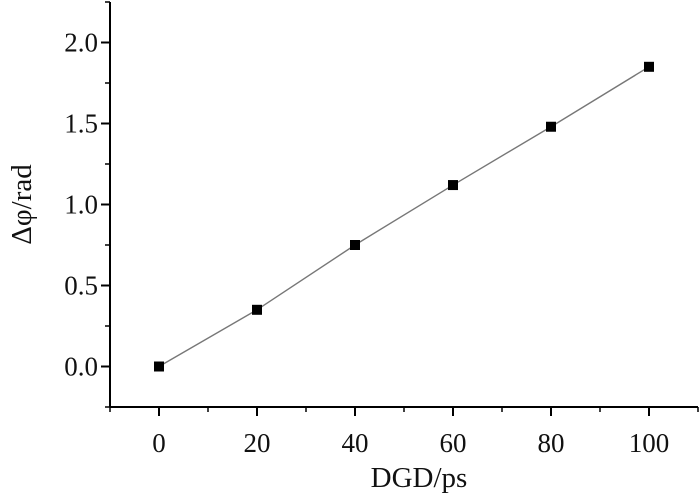 The width and height of the screenshot is (700, 493). I want to click on x-tick-label: 100, so click(649, 443).